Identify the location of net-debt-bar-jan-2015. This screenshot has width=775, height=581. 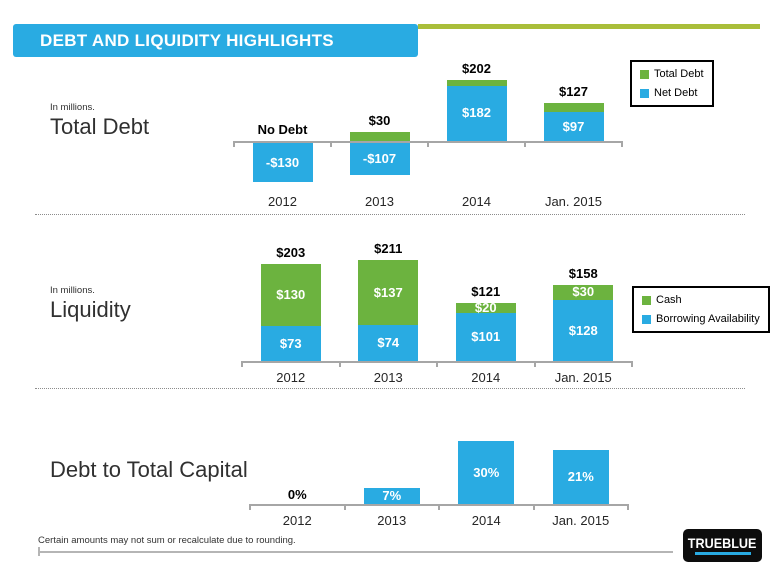
(573, 126).